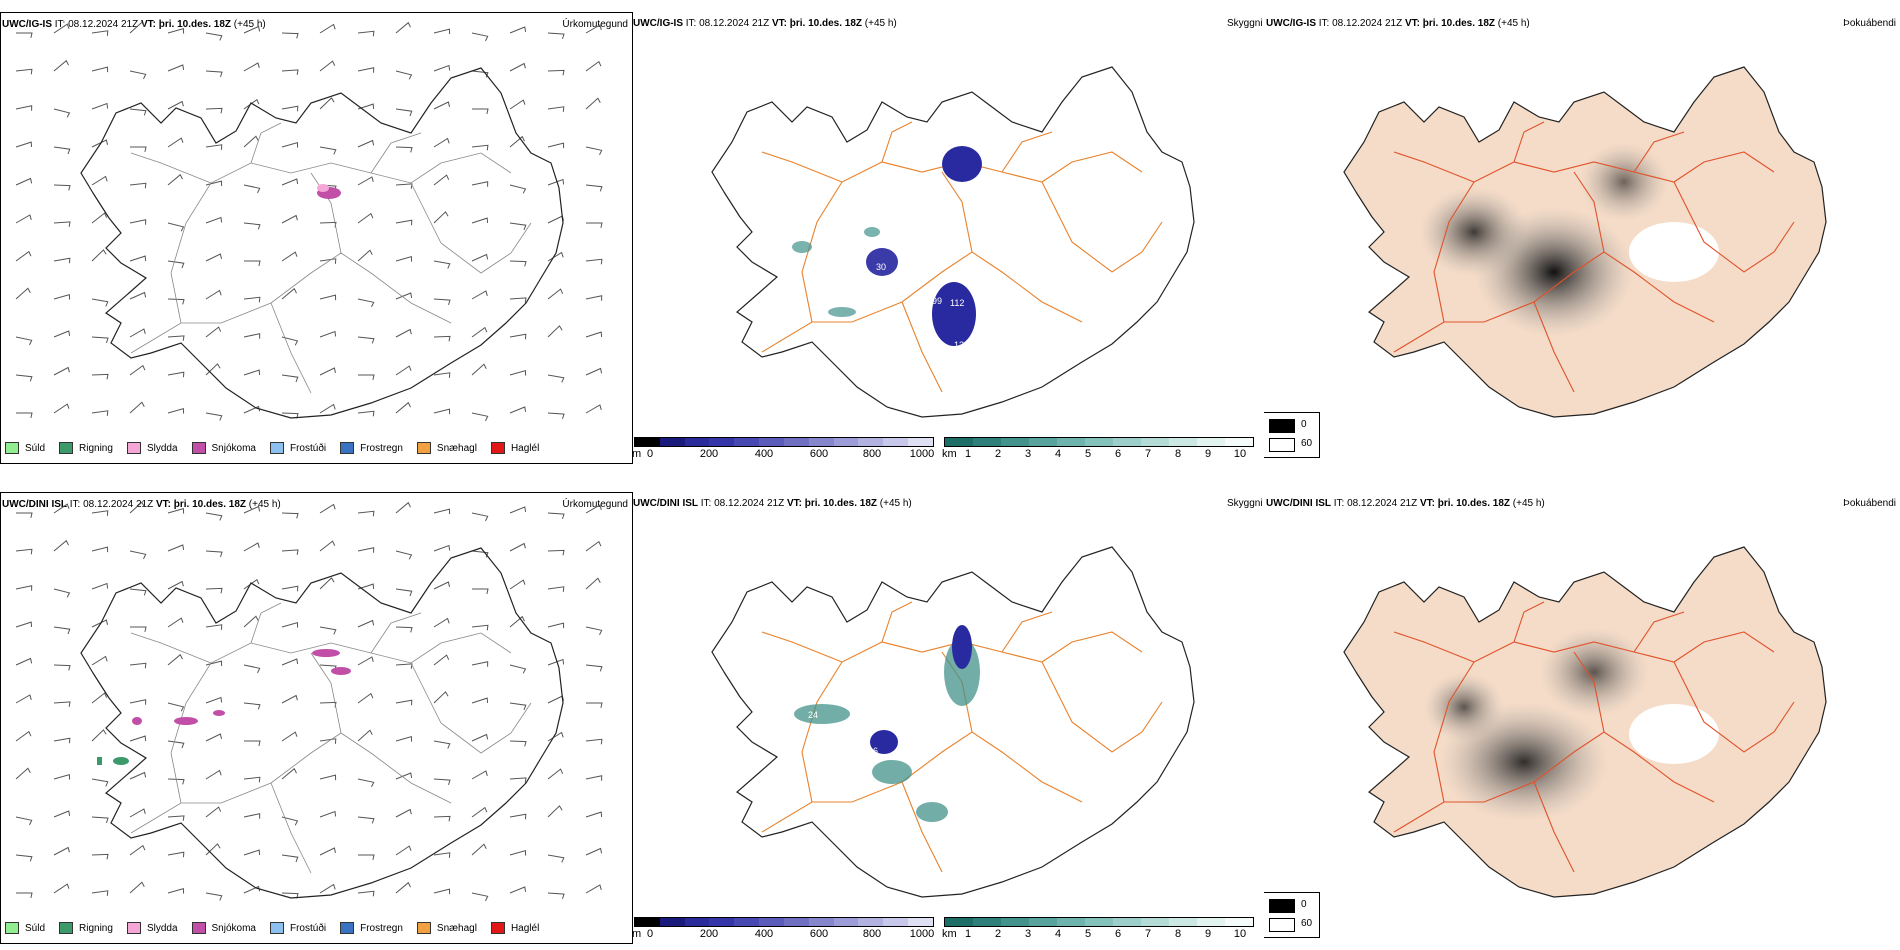 Image resolution: width=1900 pixels, height=950 pixels. What do you see at coordinates (1569, 239) in the screenshot?
I see `fog-field` at bounding box center [1569, 239].